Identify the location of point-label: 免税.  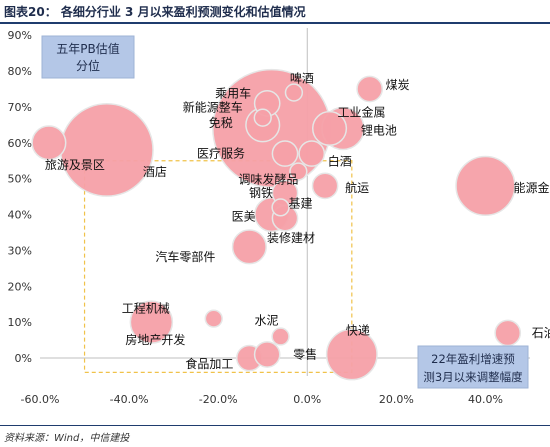
(221, 122).